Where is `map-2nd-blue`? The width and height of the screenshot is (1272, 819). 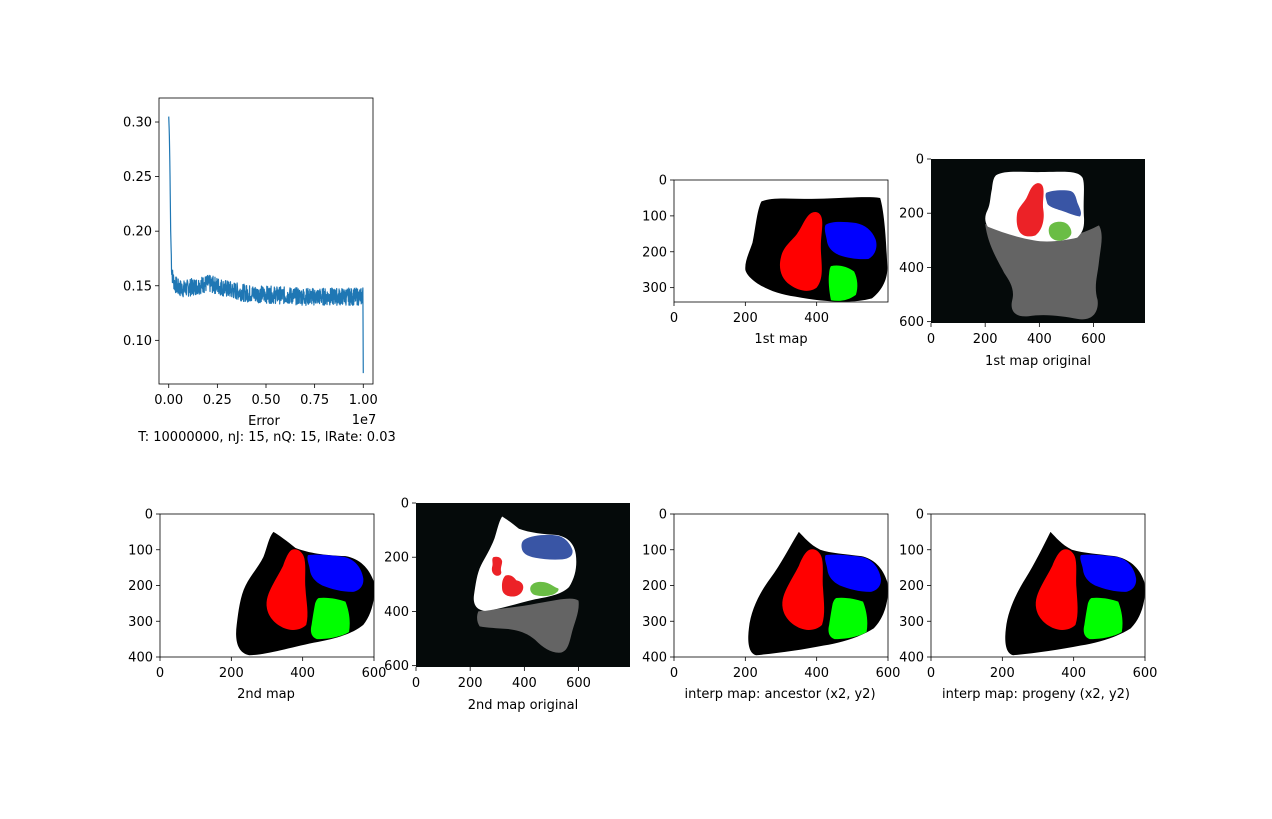
map-2nd-blue is located at coordinates (335, 573).